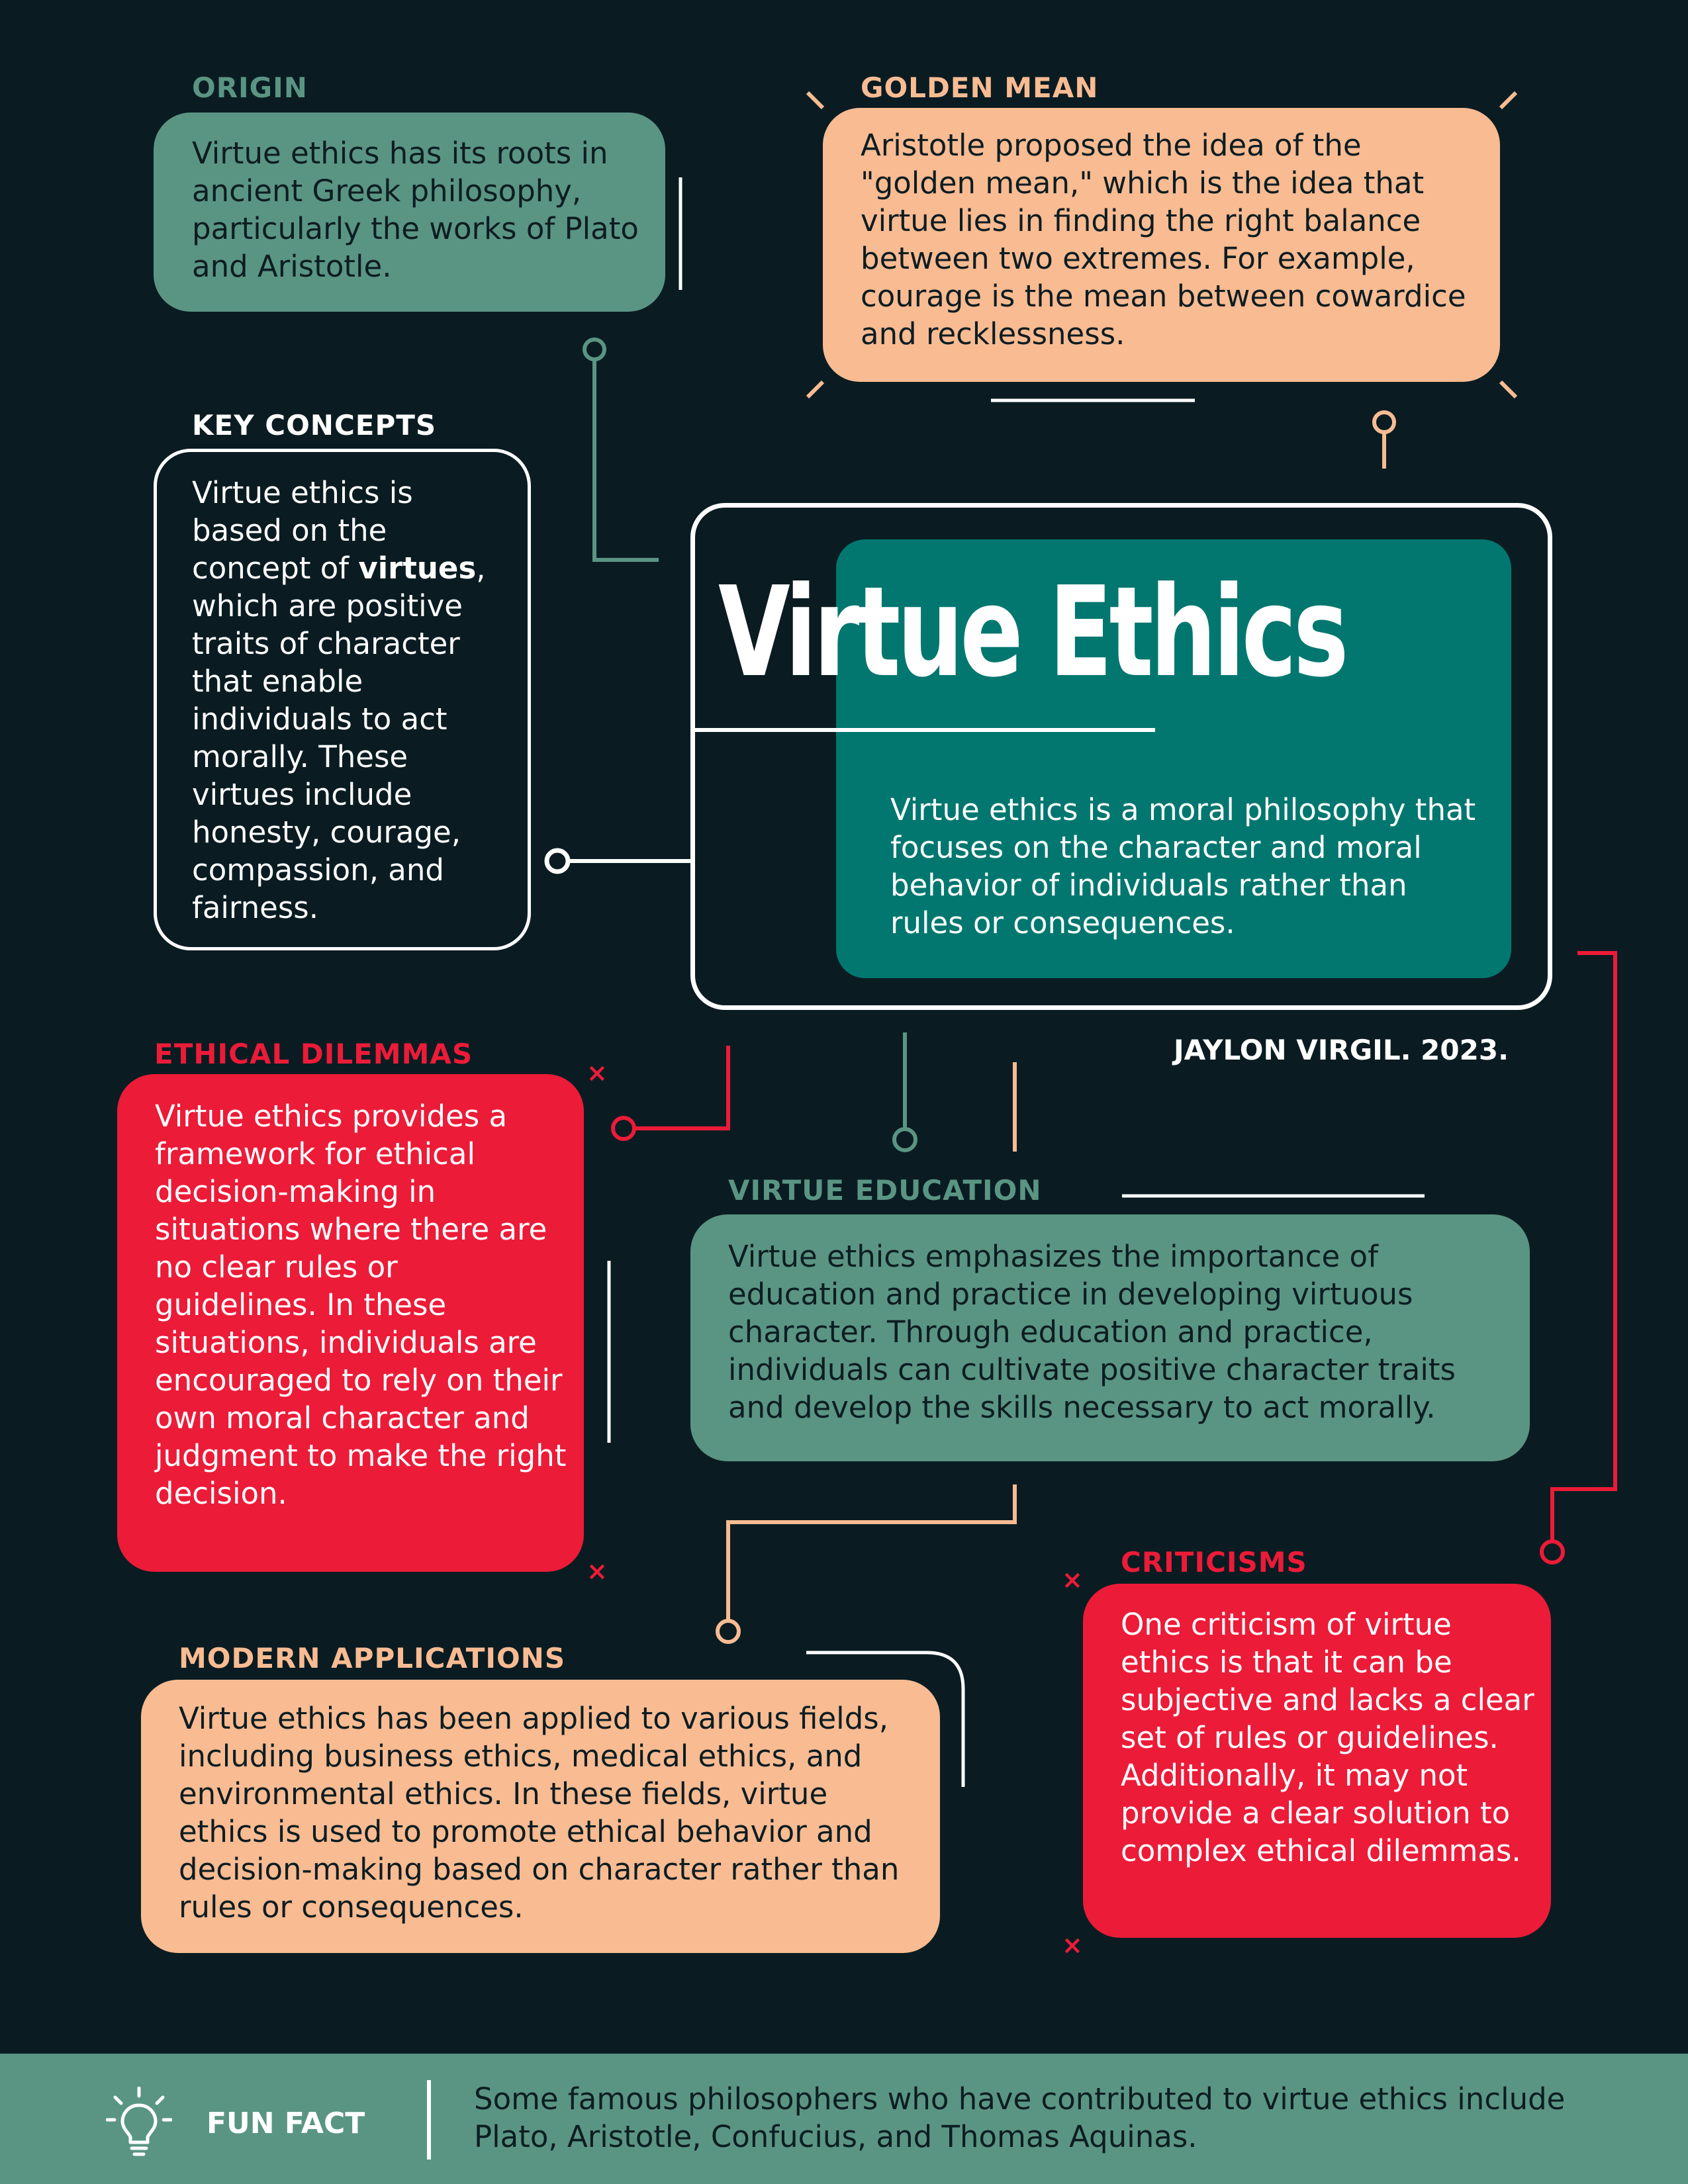  What do you see at coordinates (815, 390) in the screenshot?
I see `golden-mean-tick-bl` at bounding box center [815, 390].